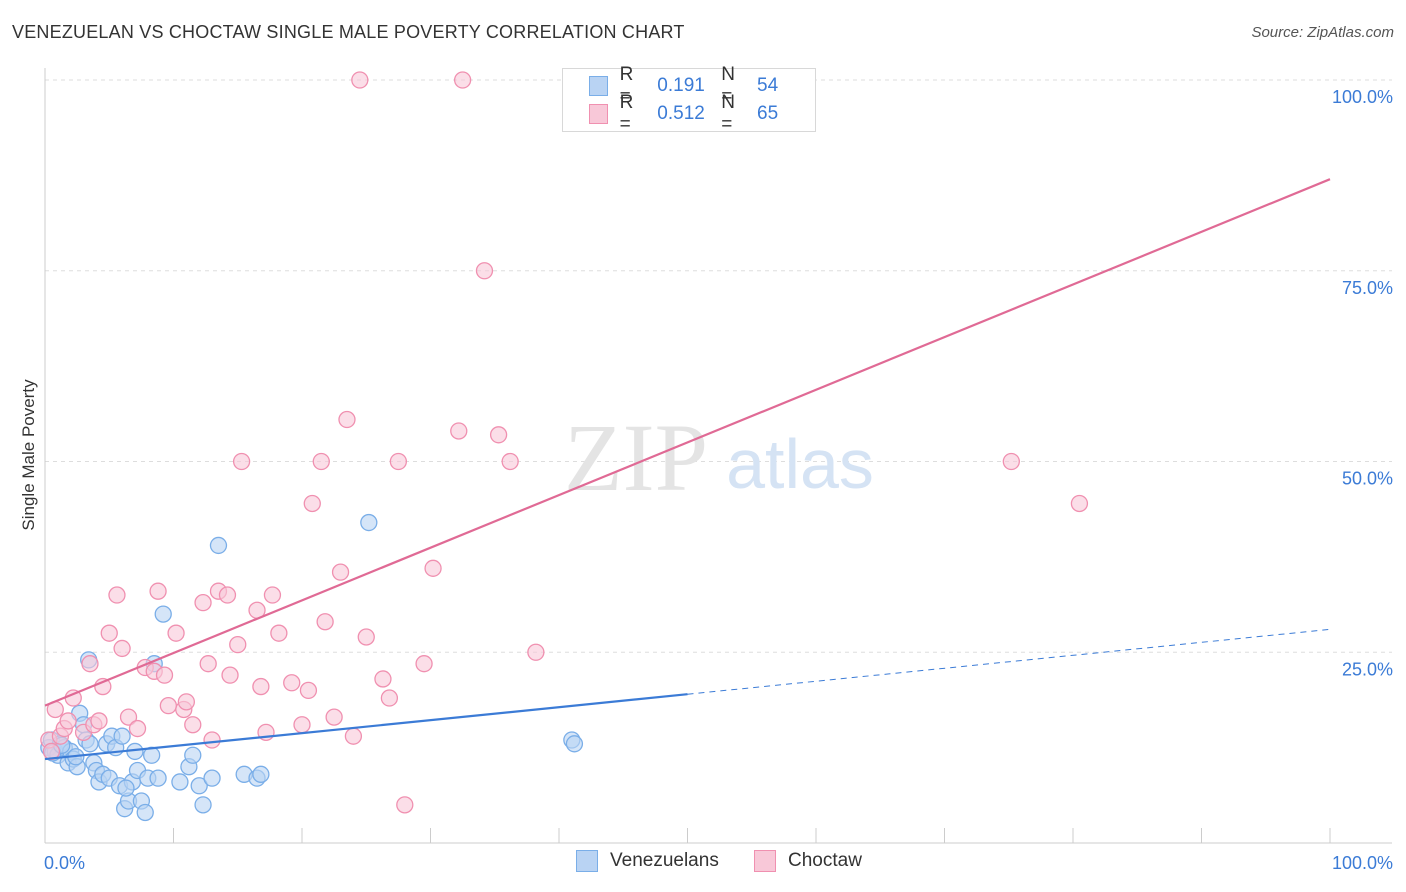 The image size is (1406, 892). What do you see at coordinates (366, 727) in the screenshot?
I see `venezuelan-trendline` at bounding box center [366, 727].